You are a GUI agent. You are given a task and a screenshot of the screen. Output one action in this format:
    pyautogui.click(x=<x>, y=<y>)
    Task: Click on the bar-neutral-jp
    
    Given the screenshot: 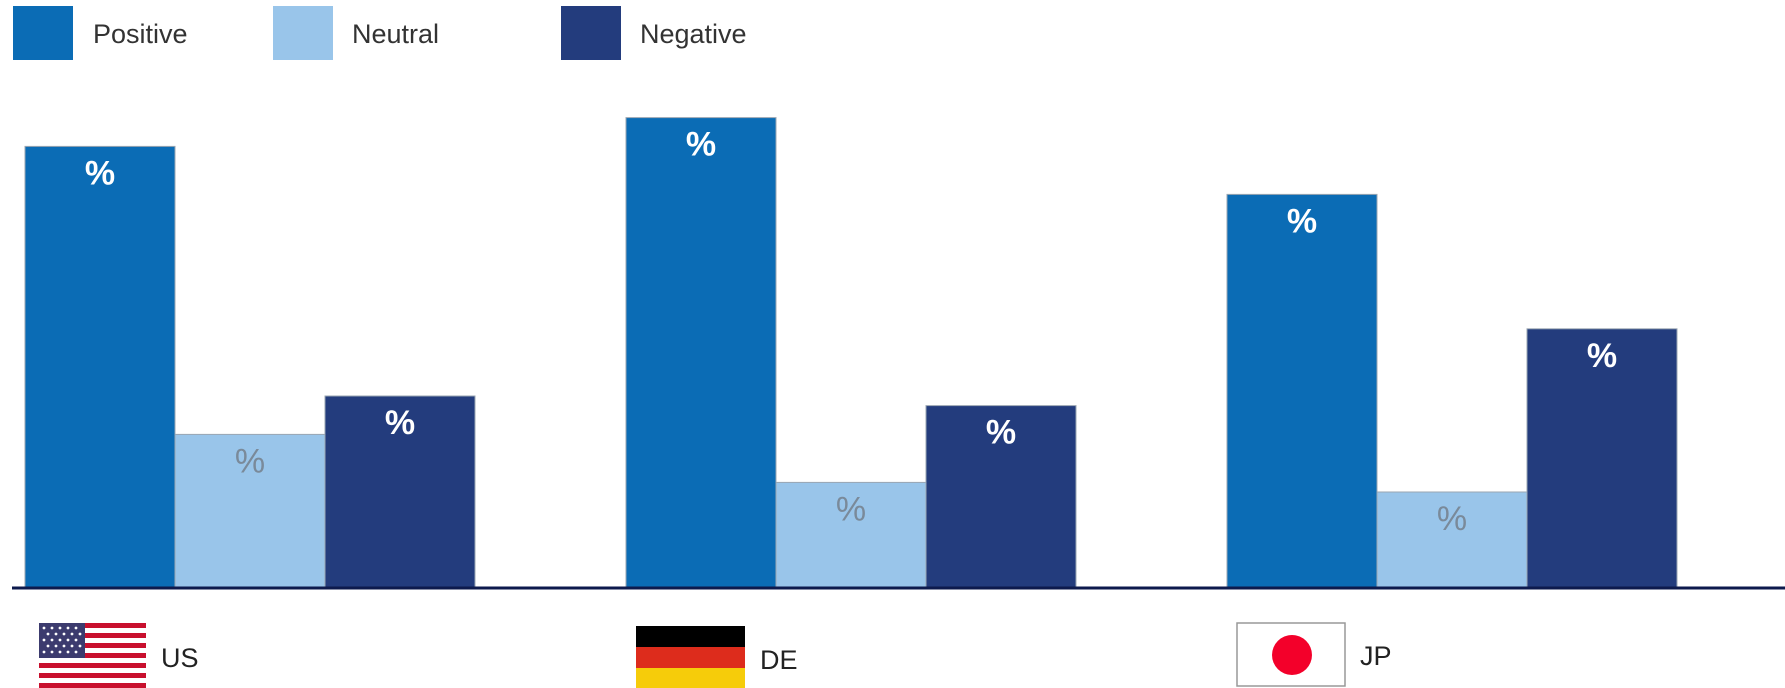 What is the action you would take?
    pyautogui.click(x=1452, y=540)
    